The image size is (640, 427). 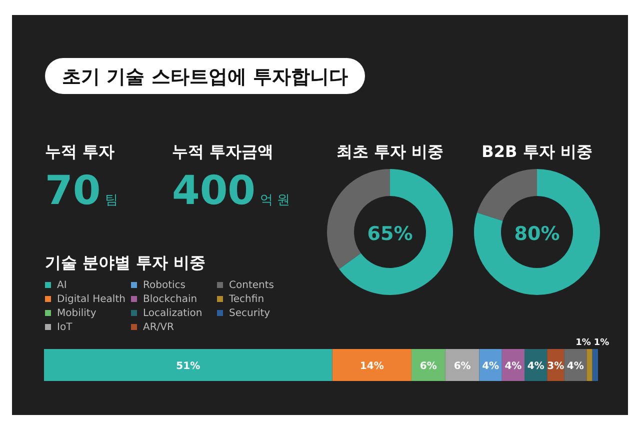 What do you see at coordinates (390, 234) in the screenshot?
I see `data-label: 65%` at bounding box center [390, 234].